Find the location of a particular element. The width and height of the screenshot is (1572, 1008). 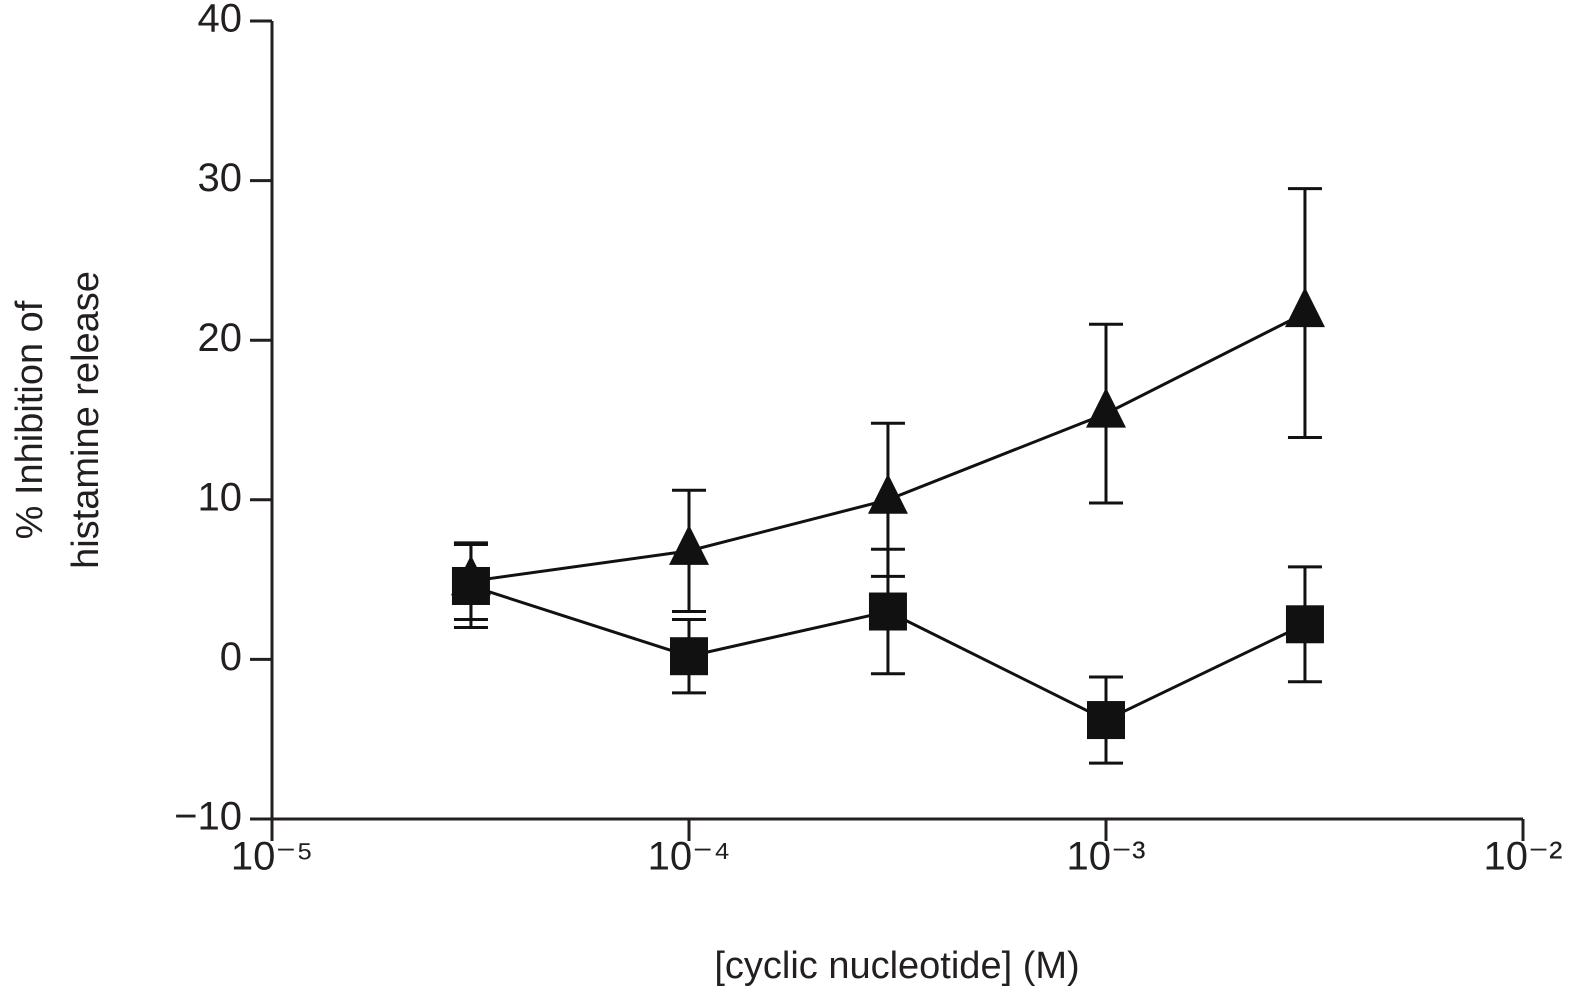

x-tick-label: 10⁻⁵ is located at coordinates (272, 857).